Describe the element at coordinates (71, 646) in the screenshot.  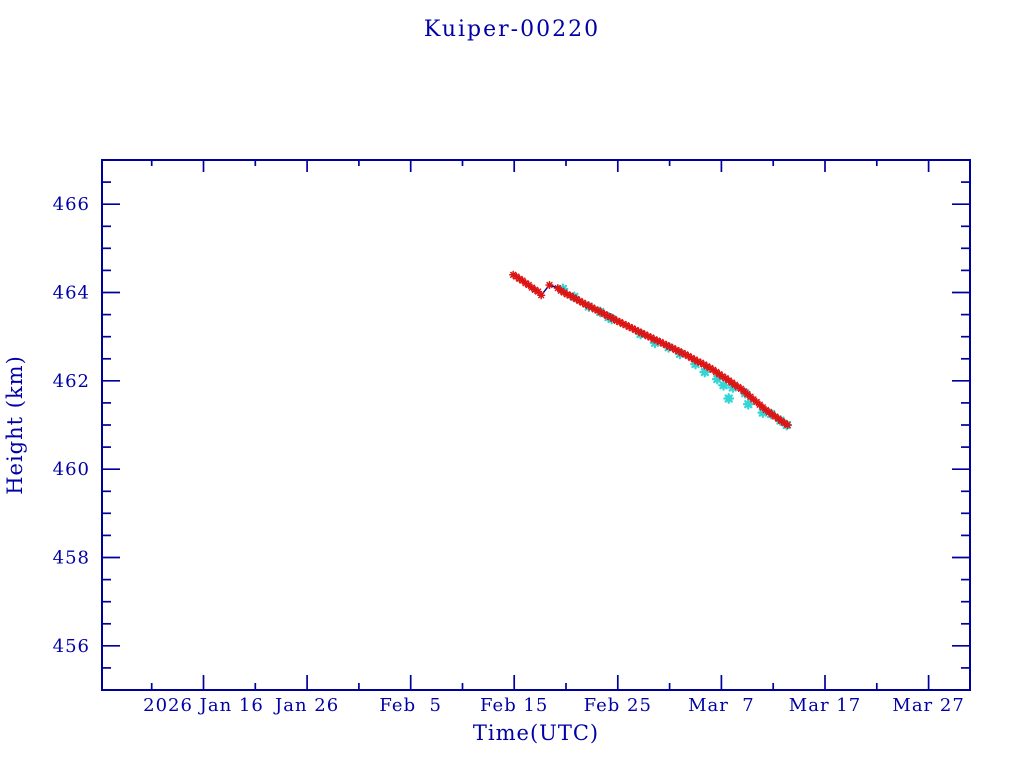
I see `y-tick-label: 456` at that location.